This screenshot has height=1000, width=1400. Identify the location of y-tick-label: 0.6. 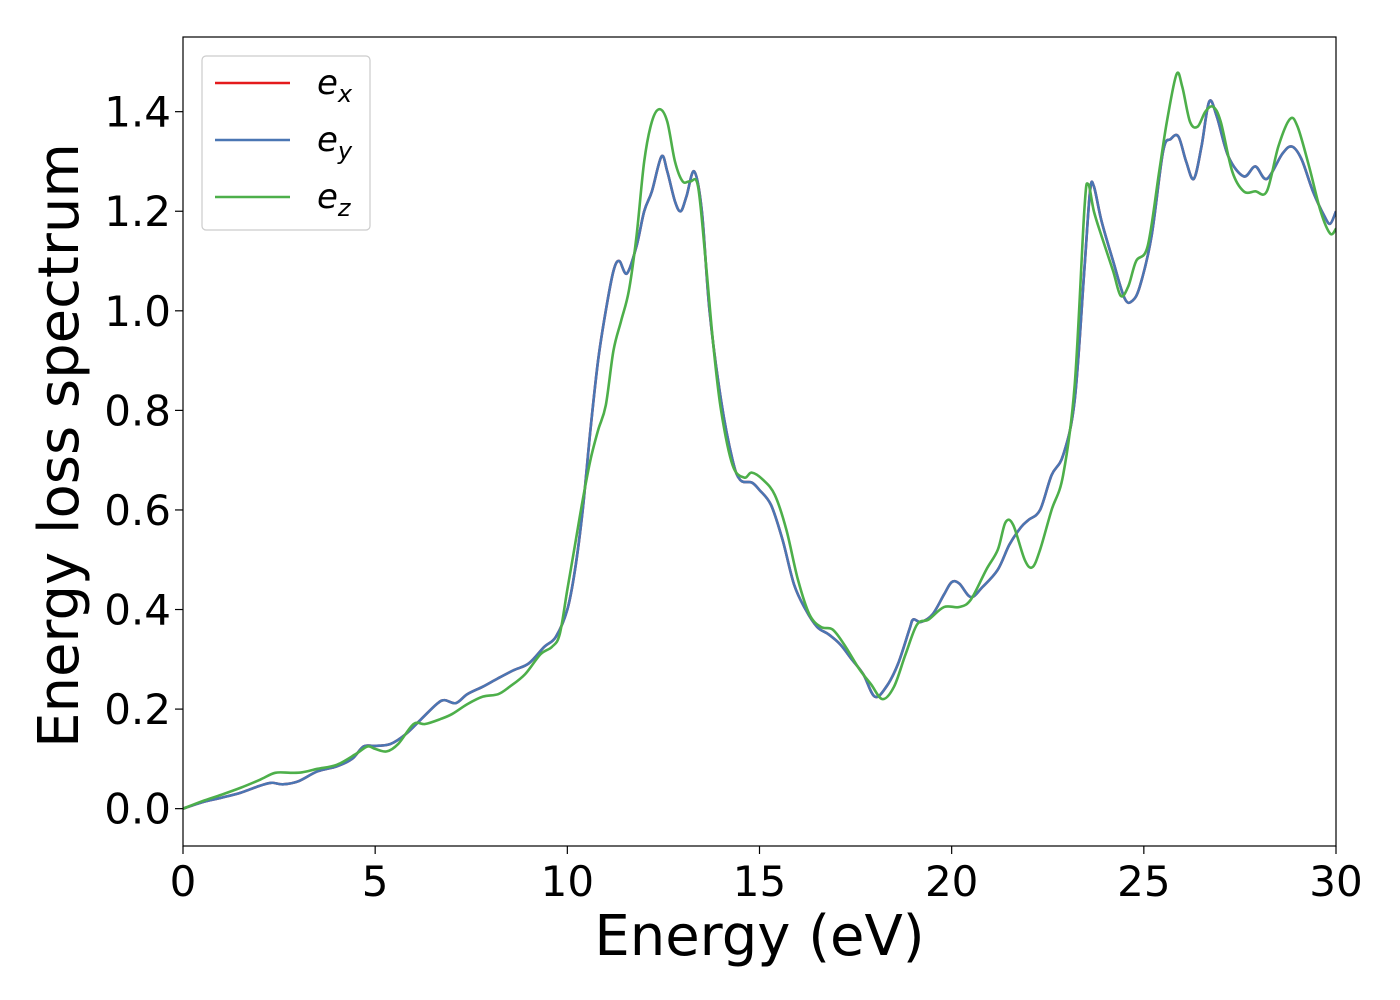
(137, 510).